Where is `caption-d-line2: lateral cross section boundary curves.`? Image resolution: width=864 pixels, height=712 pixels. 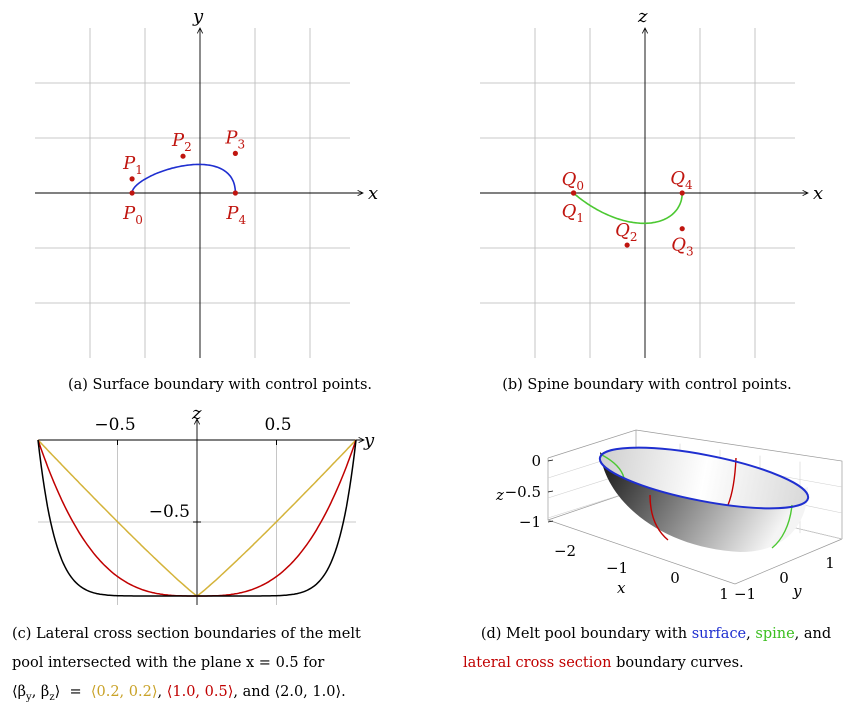
caption-d-line2: lateral cross section boundary curves. is located at coordinates (656, 663).